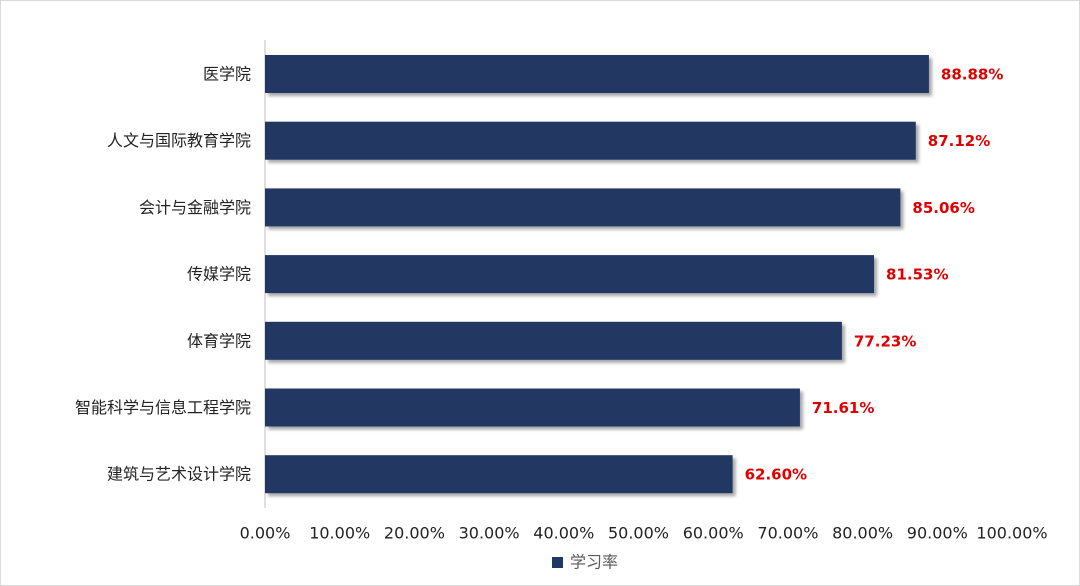 The height and width of the screenshot is (586, 1080). I want to click on value-label: 88.88%, so click(972, 75).